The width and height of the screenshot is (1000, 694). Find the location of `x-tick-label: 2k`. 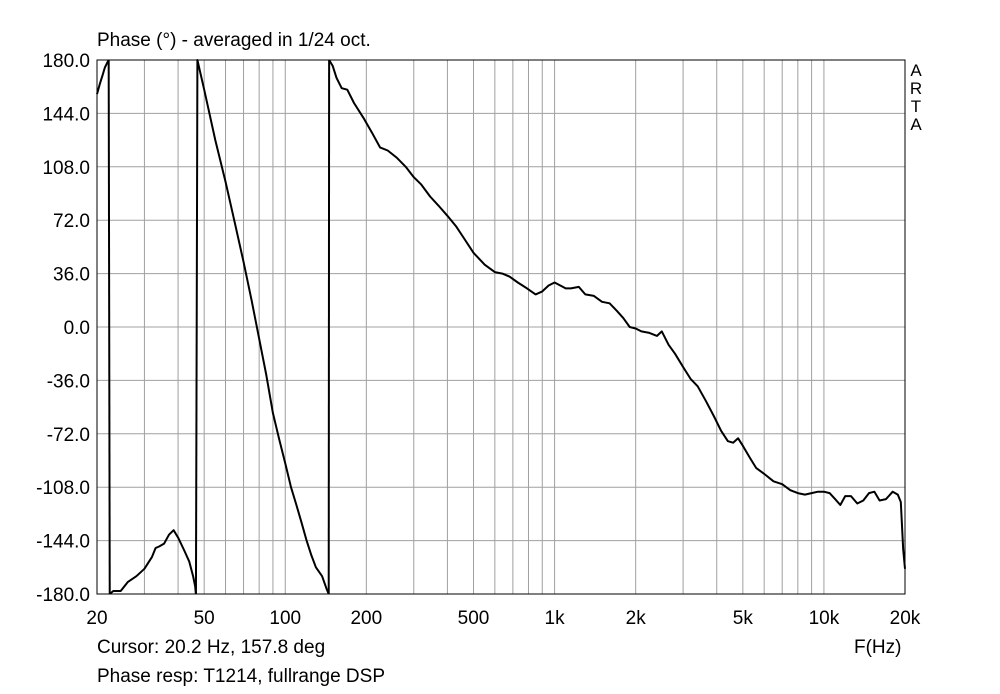

x-tick-label: 2k is located at coordinates (636, 618).